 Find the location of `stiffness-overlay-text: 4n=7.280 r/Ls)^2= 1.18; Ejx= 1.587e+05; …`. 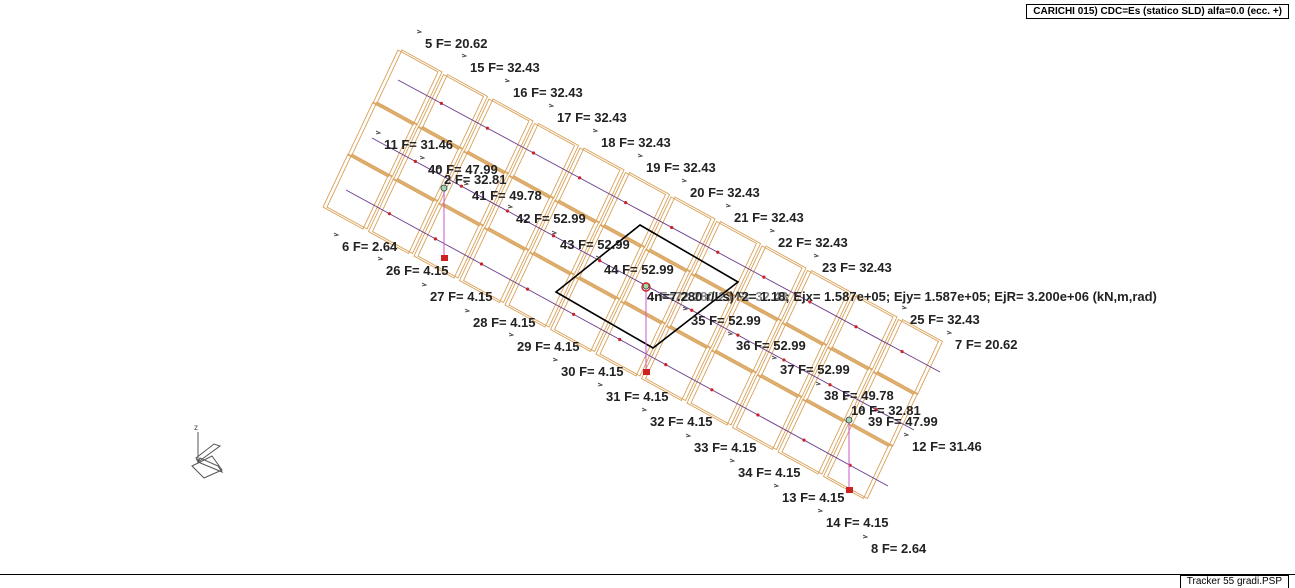

stiffness-overlay-text: 4n=7.280 r/Ls)^2= 1.18; Ejx= 1.587e+05; … is located at coordinates (902, 296).